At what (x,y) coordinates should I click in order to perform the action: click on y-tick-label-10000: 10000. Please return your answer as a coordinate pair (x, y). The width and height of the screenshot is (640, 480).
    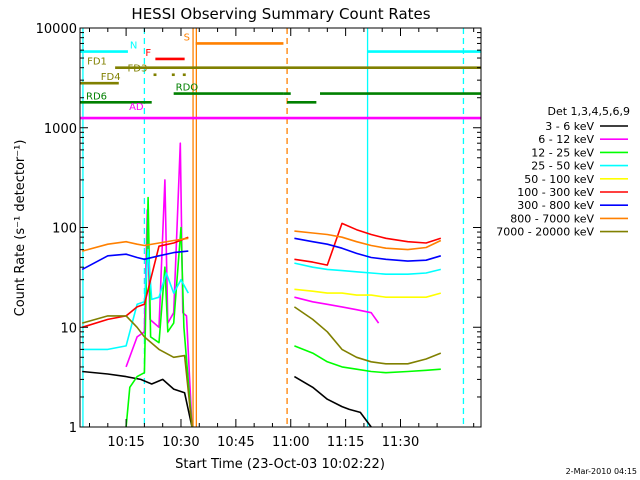
    Looking at the image, I should click on (56, 29).